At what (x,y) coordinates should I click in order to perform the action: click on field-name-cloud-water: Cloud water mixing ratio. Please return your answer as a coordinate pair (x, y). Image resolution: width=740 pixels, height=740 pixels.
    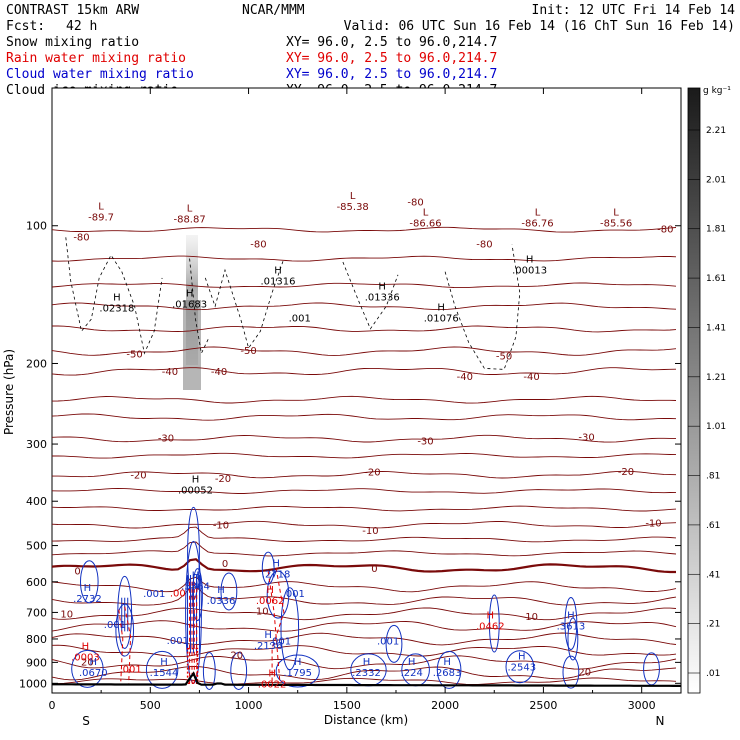
    Looking at the image, I should click on (100, 74).